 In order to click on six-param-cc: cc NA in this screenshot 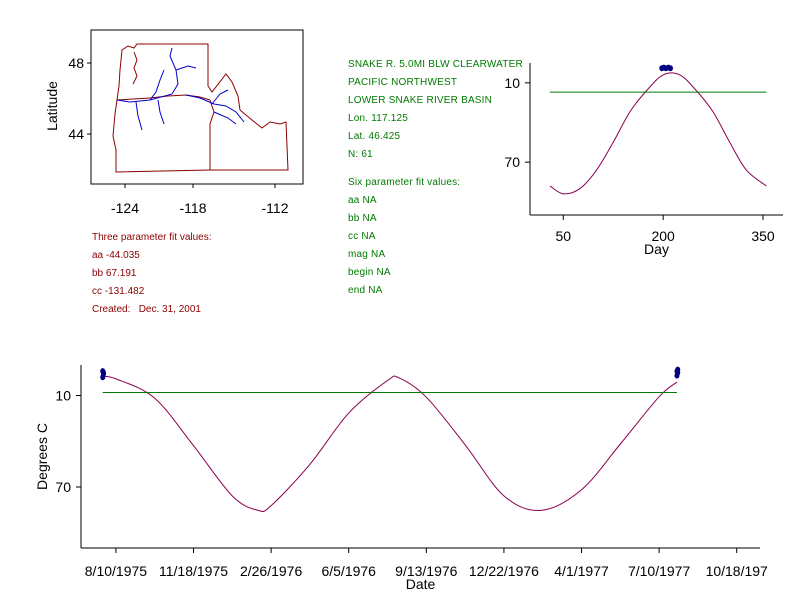, I will do `click(362, 236)`.